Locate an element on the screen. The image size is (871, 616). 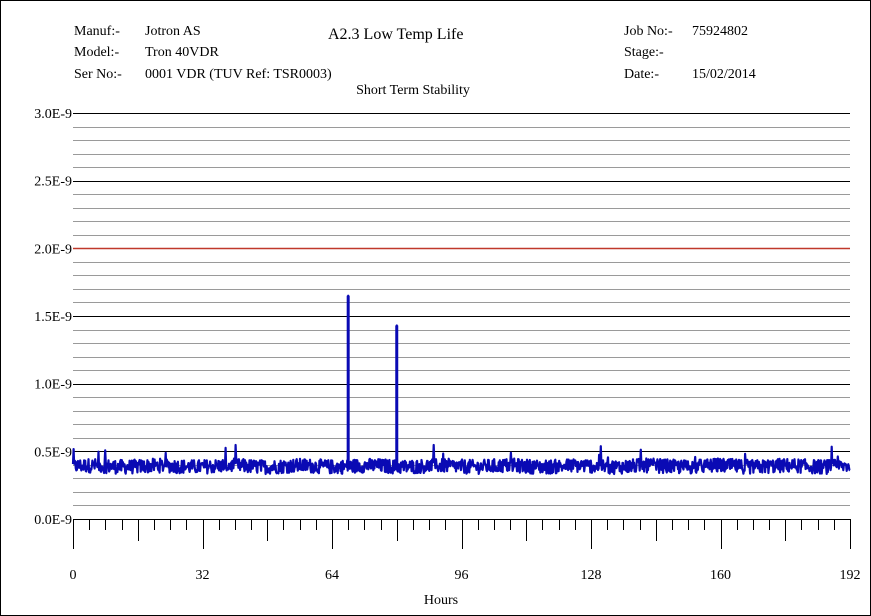
y-tick-label: 2.5E-9 is located at coordinates (53, 182).